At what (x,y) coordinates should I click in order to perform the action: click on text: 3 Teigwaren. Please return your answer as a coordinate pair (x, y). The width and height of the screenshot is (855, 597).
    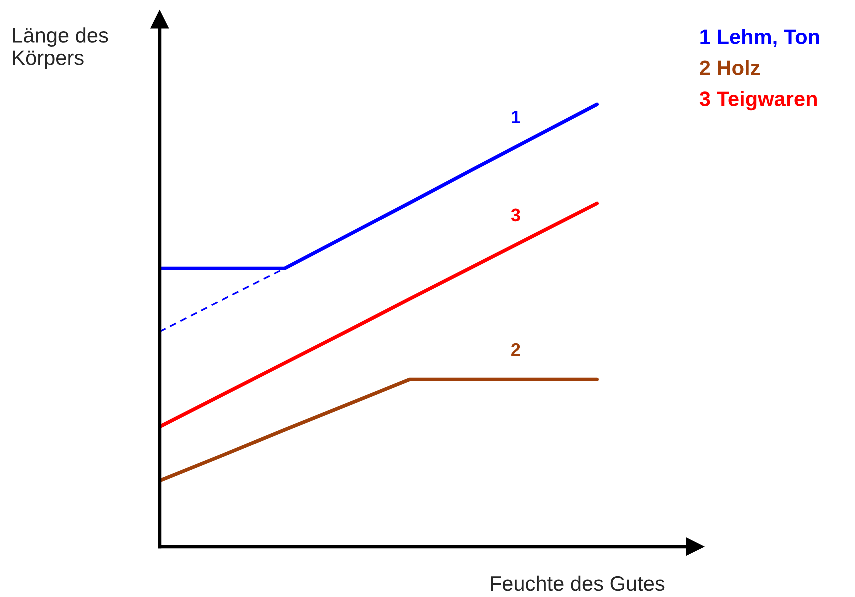
    Looking at the image, I should click on (758, 101).